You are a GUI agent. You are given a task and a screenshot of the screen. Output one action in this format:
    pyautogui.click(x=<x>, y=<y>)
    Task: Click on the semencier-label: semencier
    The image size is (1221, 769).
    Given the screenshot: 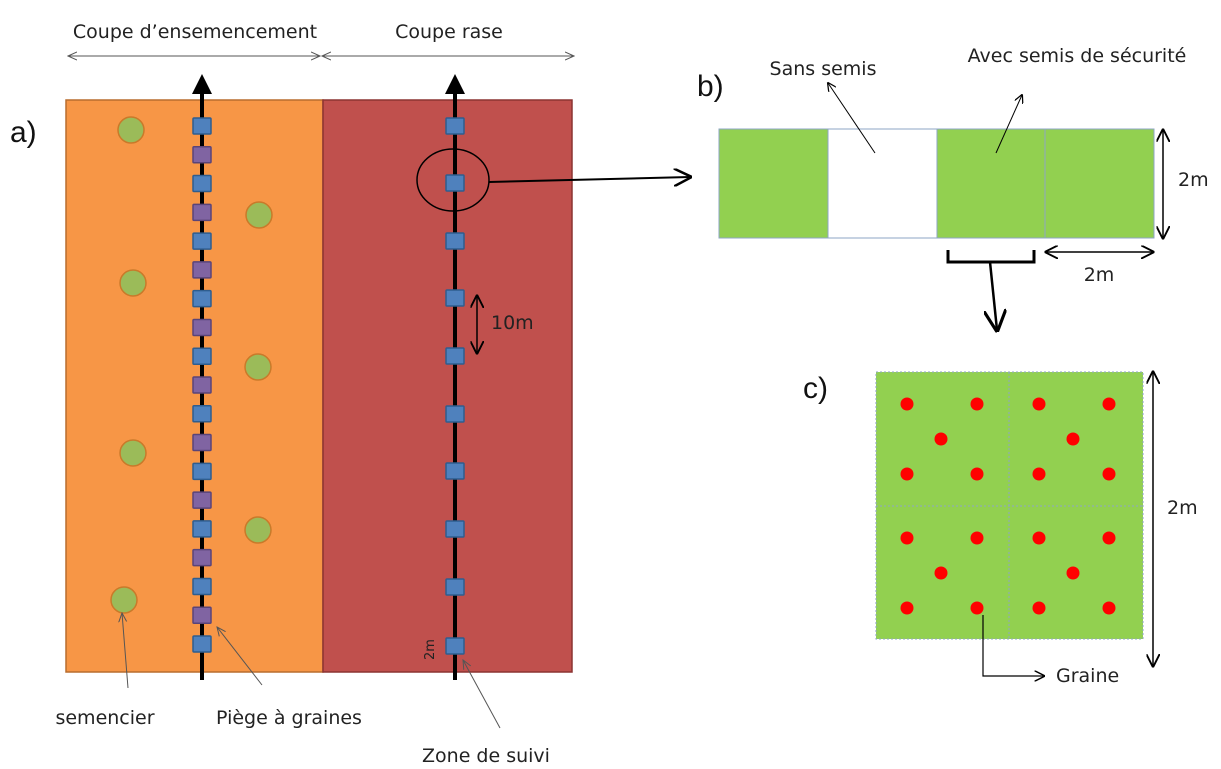 What is the action you would take?
    pyautogui.click(x=104, y=718)
    